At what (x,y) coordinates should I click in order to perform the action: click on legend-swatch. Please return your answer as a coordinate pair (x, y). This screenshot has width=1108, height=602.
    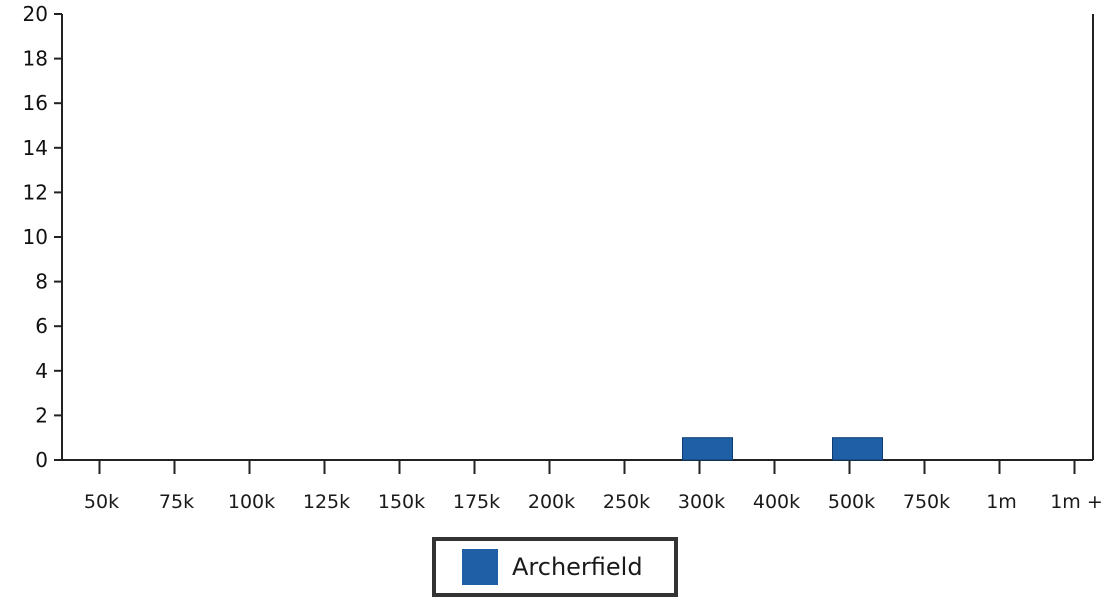
    Looking at the image, I should click on (480, 567).